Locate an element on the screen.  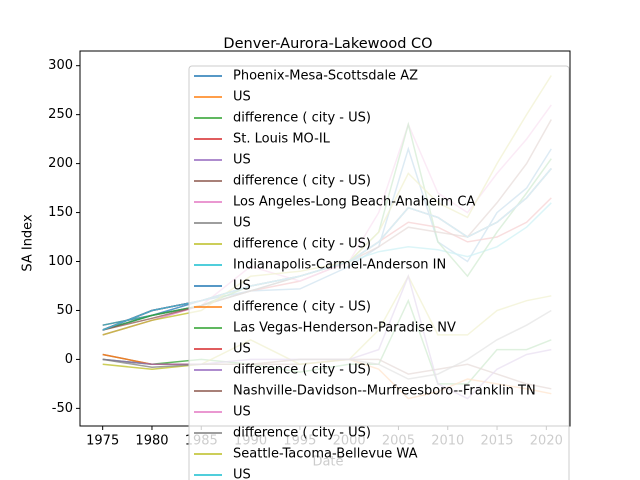
y-tick-label: 50 is located at coordinates (64, 310).